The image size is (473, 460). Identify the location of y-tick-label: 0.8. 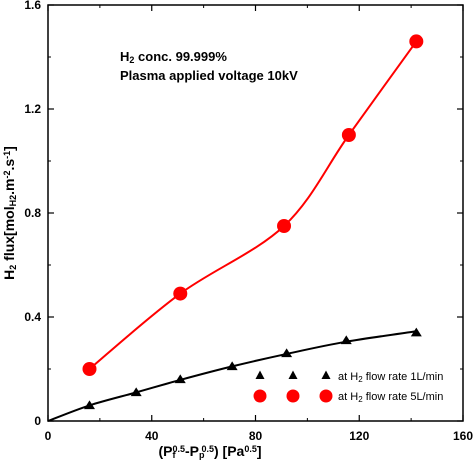
(32, 213).